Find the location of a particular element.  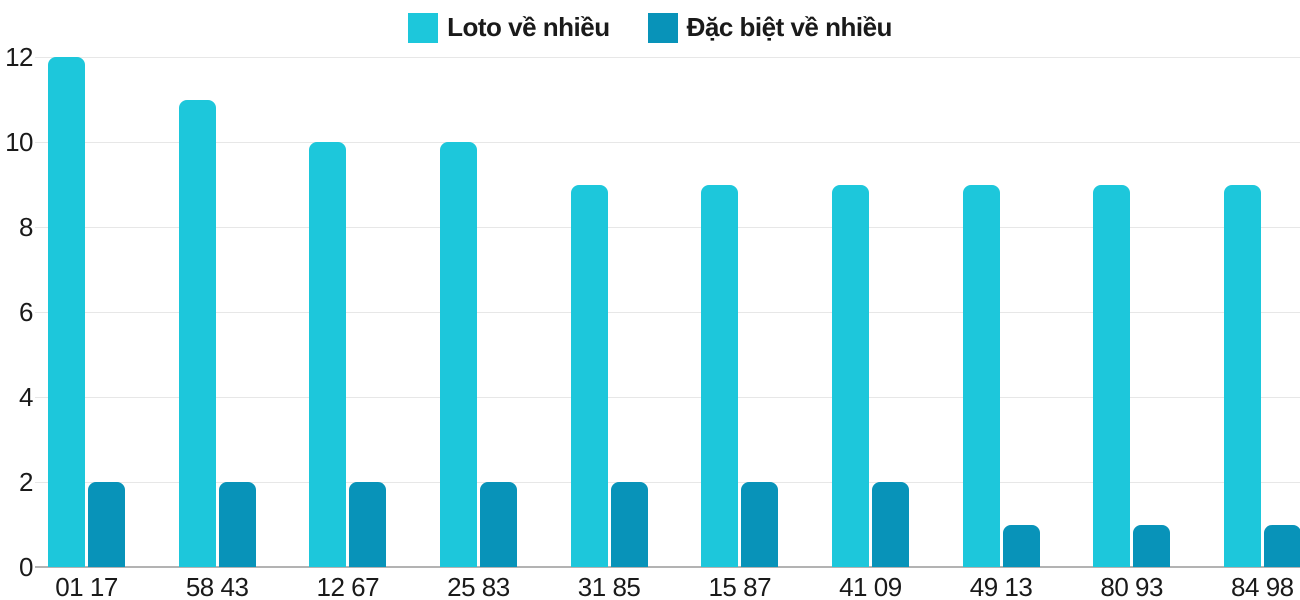

y-axis-tick-4: 4 is located at coordinates (26, 397).